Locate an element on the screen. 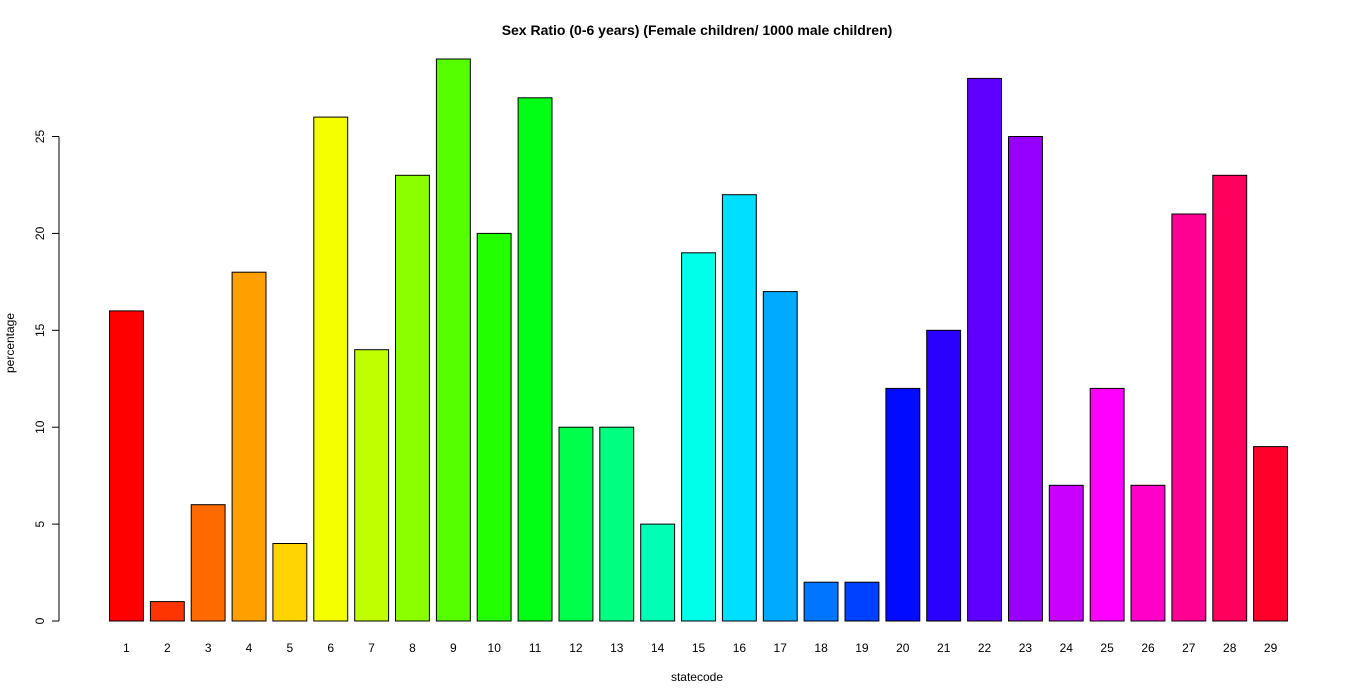 The width and height of the screenshot is (1366, 700). y-tick-label: 5 is located at coordinates (40, 523).